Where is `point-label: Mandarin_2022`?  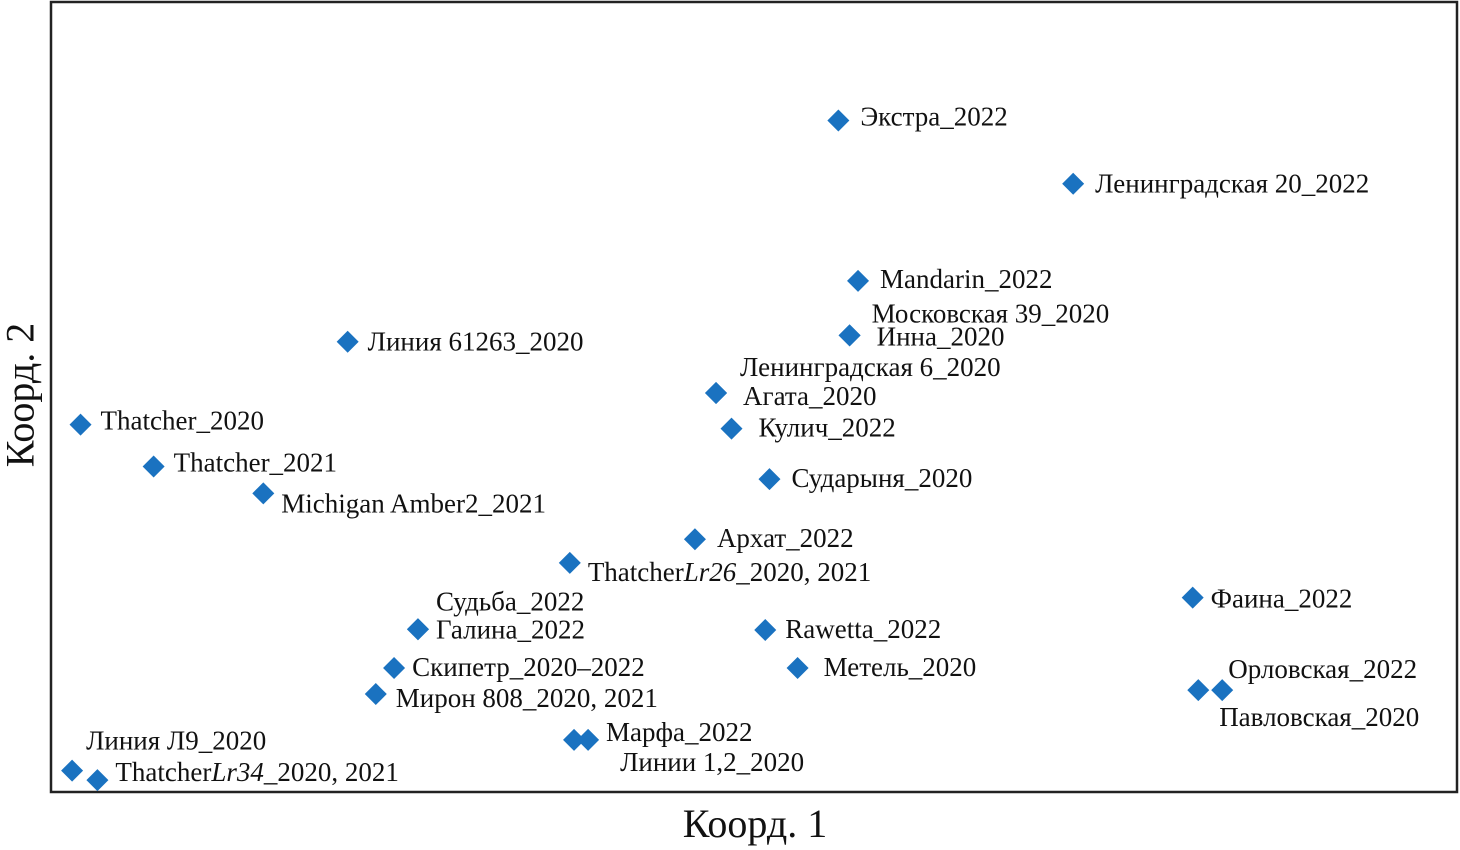 point-label: Mandarin_2022 is located at coordinates (966, 279).